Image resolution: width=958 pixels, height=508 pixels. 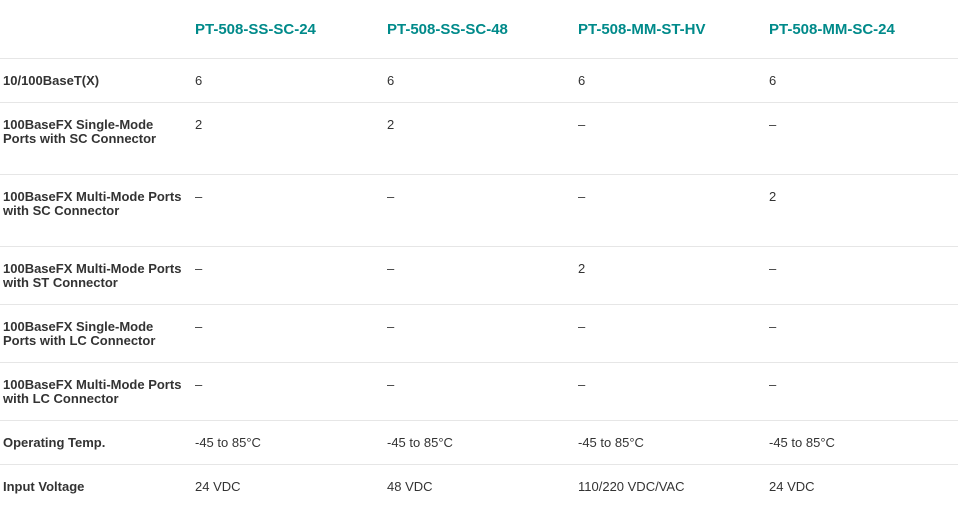 What do you see at coordinates (288, 29) in the screenshot?
I see `header-model: PT-508-SS-SC-24` at bounding box center [288, 29].